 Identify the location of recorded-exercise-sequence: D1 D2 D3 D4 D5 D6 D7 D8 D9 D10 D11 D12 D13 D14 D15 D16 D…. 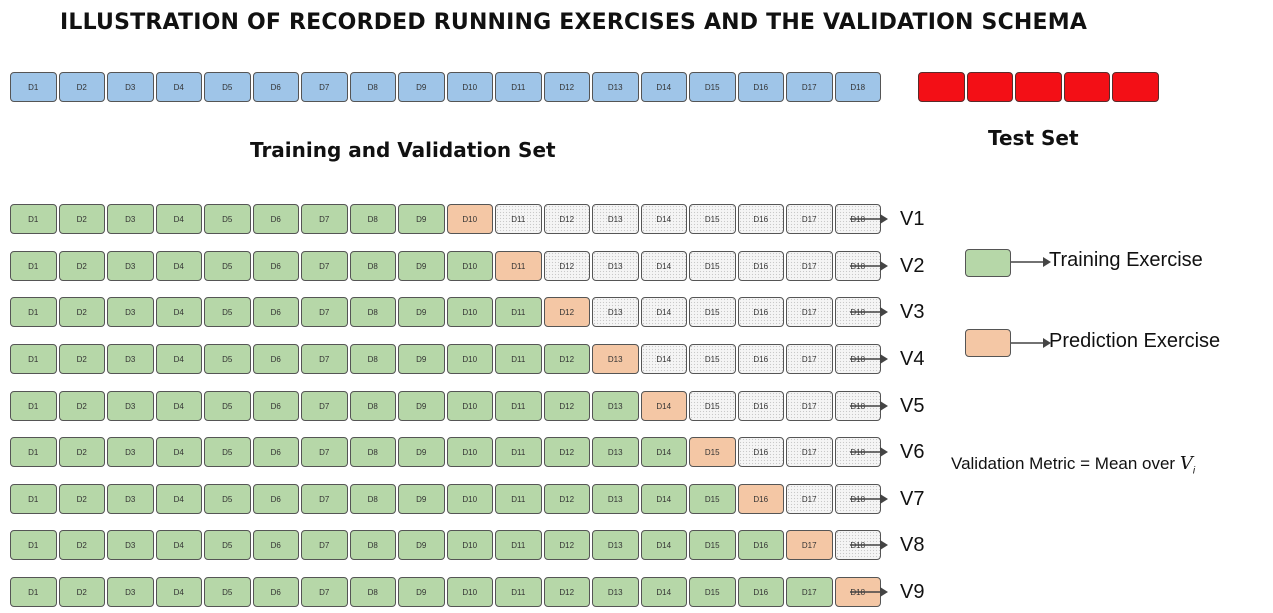
(445, 87).